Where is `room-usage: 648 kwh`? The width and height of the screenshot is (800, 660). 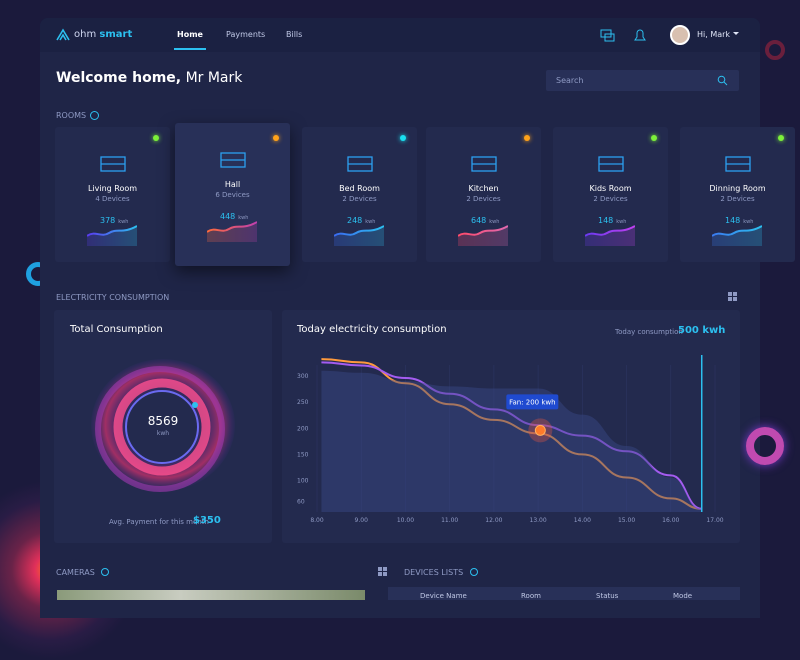
room-usage: 648 kwh is located at coordinates (485, 220).